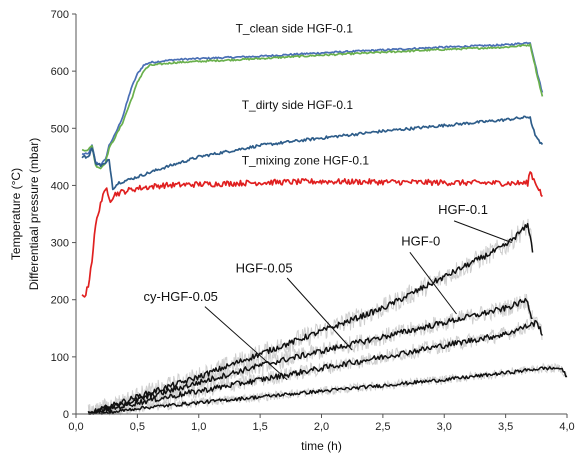 The height and width of the screenshot is (461, 576). Describe the element at coordinates (463, 209) in the screenshot. I see `annotation-hgf-0-1: HGF-0.1` at that location.